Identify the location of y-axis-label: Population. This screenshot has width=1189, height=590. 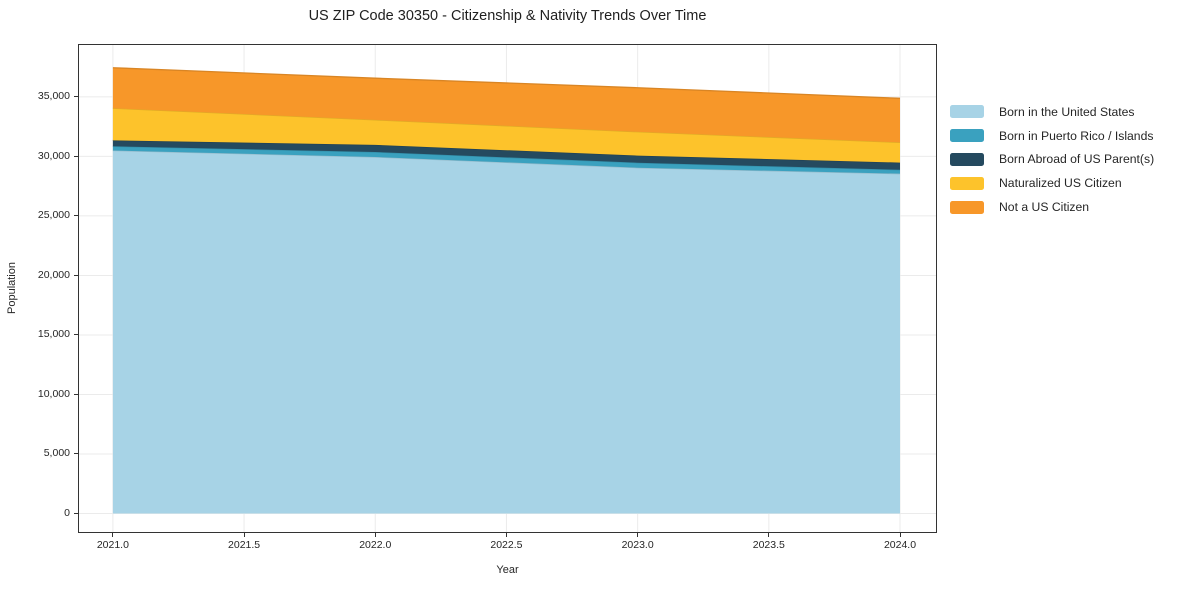
(12, 288).